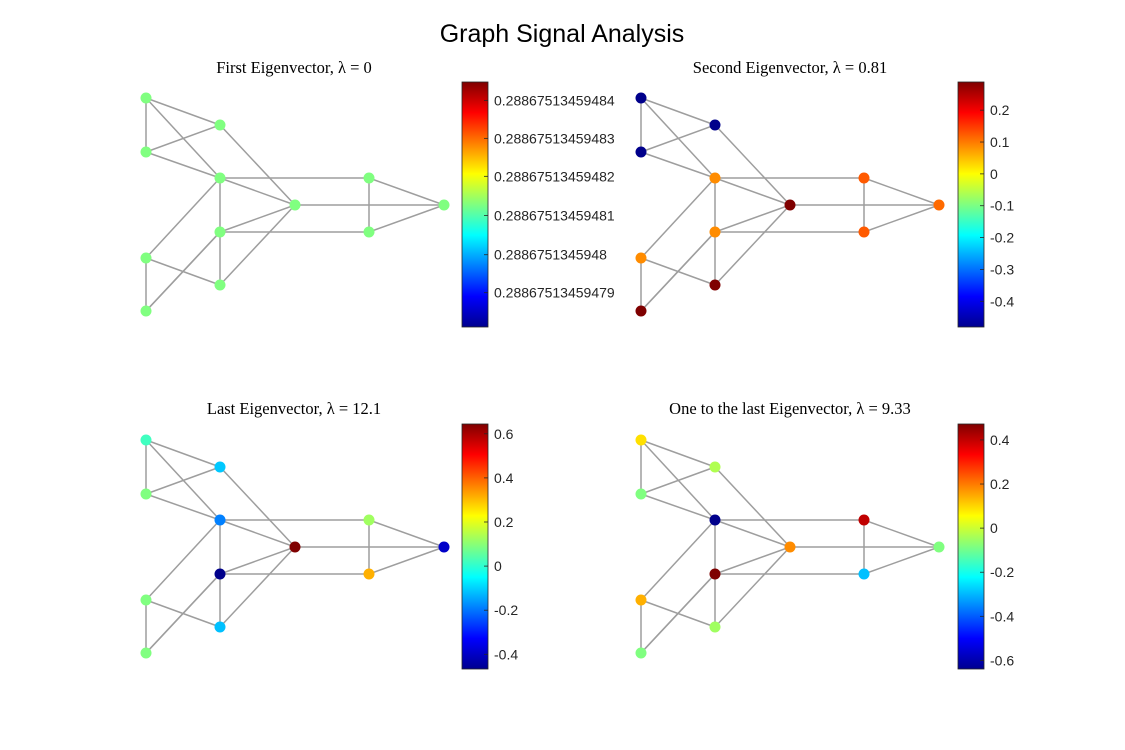 This screenshot has height=750, width=1125. Describe the element at coordinates (294, 408) in the screenshot. I see `panel-title: Last Eigenvector, λ = 12.1` at that location.